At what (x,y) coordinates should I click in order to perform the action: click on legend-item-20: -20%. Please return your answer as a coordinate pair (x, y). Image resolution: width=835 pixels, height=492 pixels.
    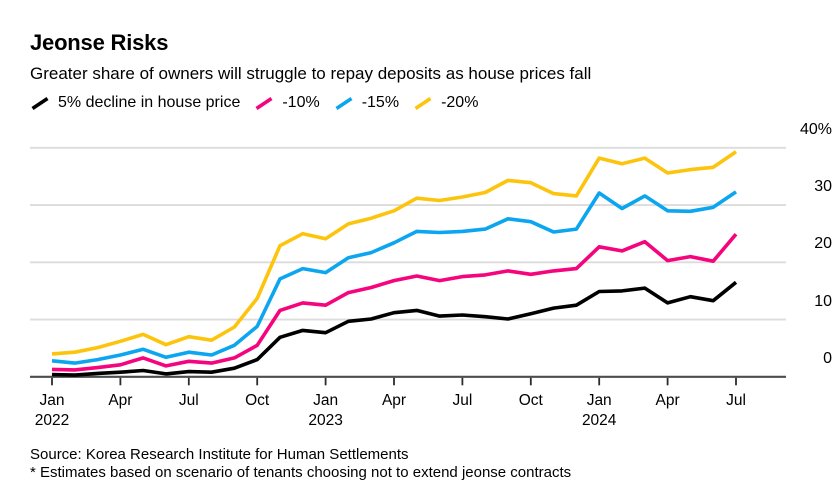
    Looking at the image, I should click on (445, 103).